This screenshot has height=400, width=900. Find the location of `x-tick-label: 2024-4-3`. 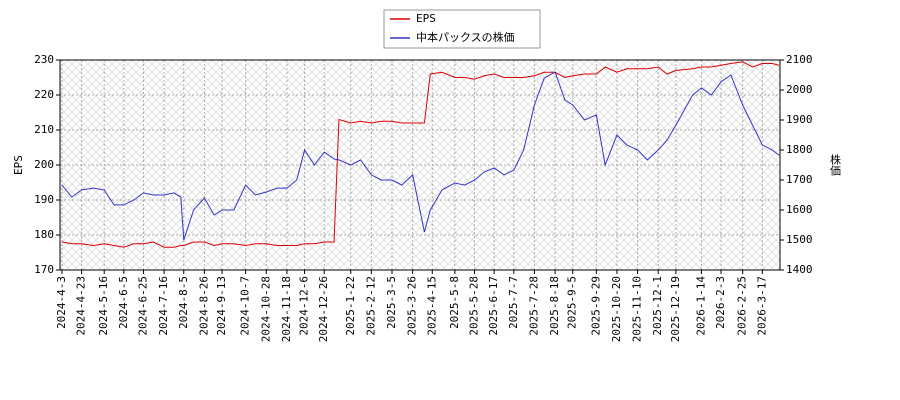

x-tick-label: 2024-4-3 is located at coordinates (61, 302).